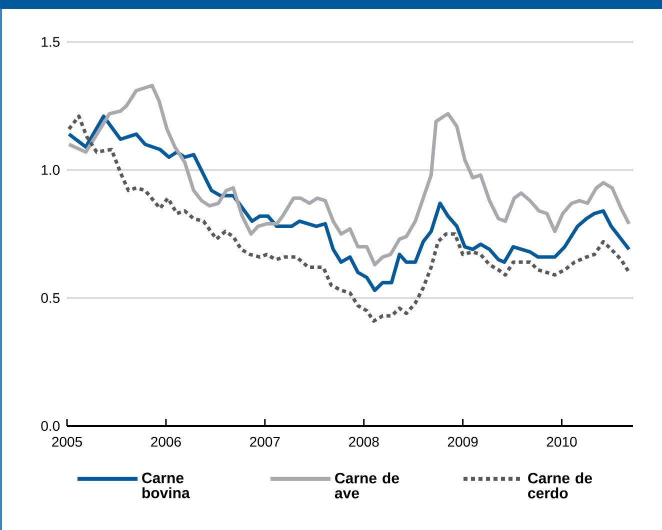  Describe the element at coordinates (50, 426) in the screenshot. I see `y-tick-label: 0.0` at that location.